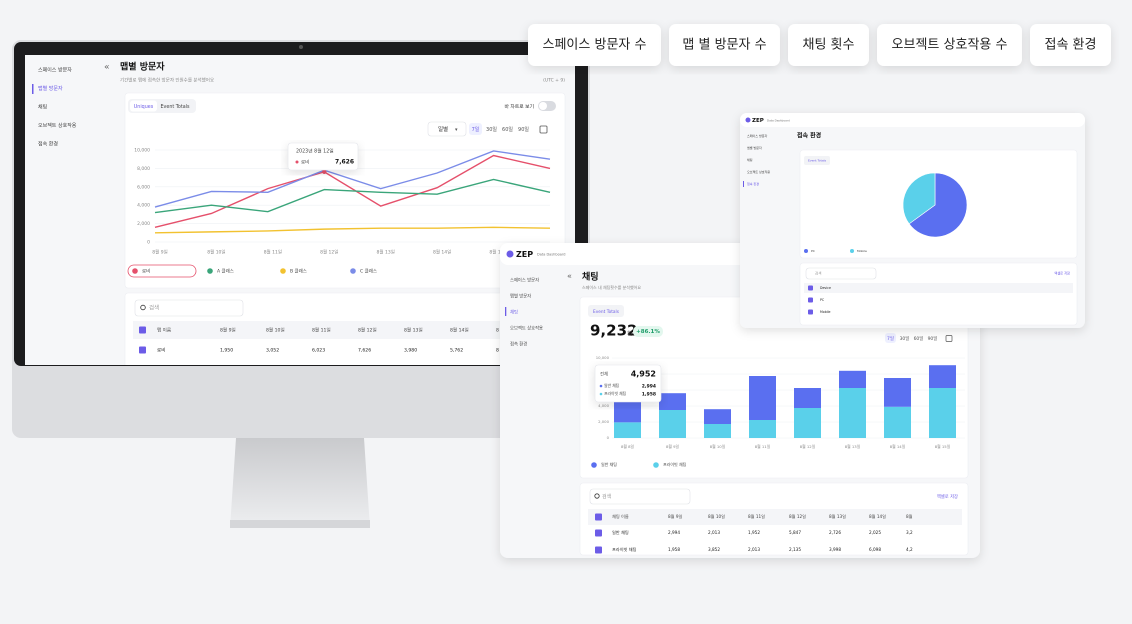  I want to click on tooltip-name: 프라이빗 채팅, so click(615, 393).